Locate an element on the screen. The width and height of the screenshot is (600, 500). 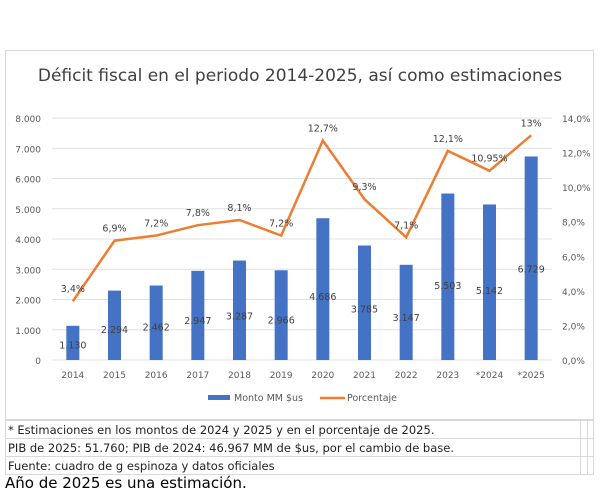
y-left-tick: 7.000 is located at coordinates (28, 150).